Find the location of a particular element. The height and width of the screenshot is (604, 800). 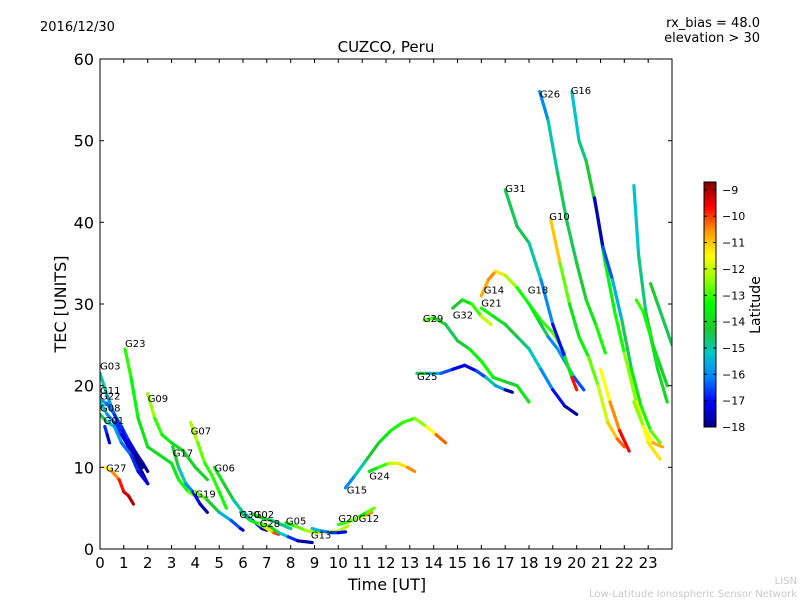

x-tick-label: 22 is located at coordinates (624, 563).